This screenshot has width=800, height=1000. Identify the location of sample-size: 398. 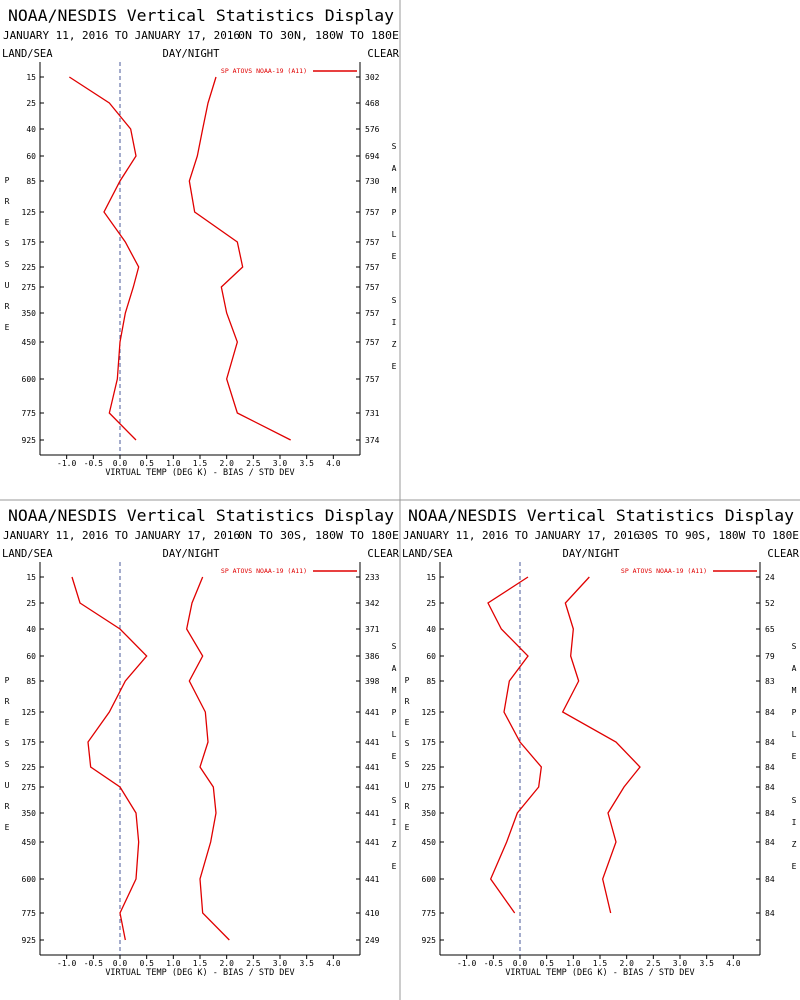
(372, 681).